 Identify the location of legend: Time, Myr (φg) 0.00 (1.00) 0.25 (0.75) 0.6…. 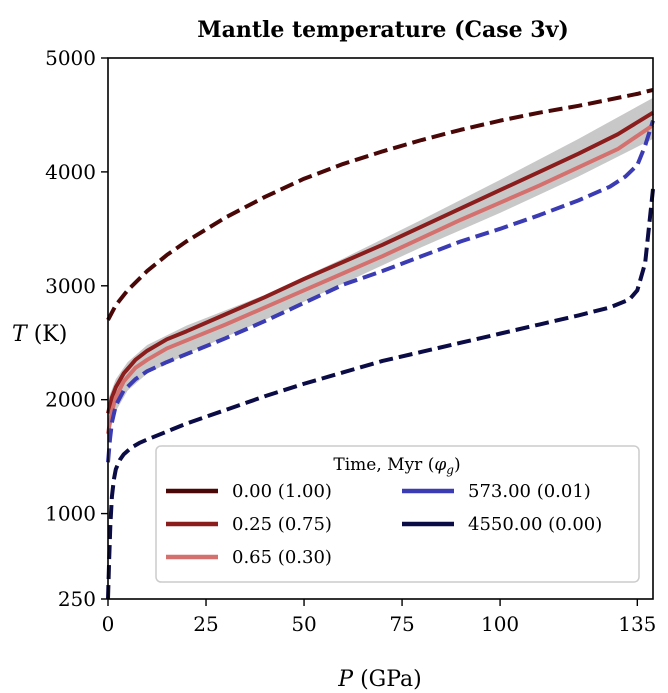
(397, 514).